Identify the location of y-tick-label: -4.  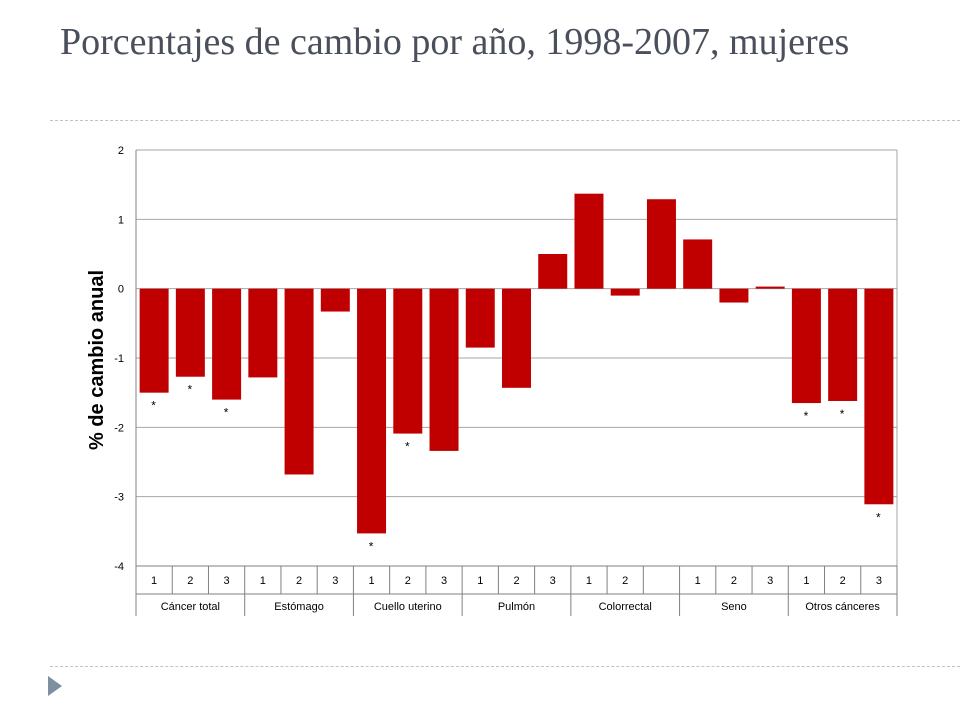
(119, 567).